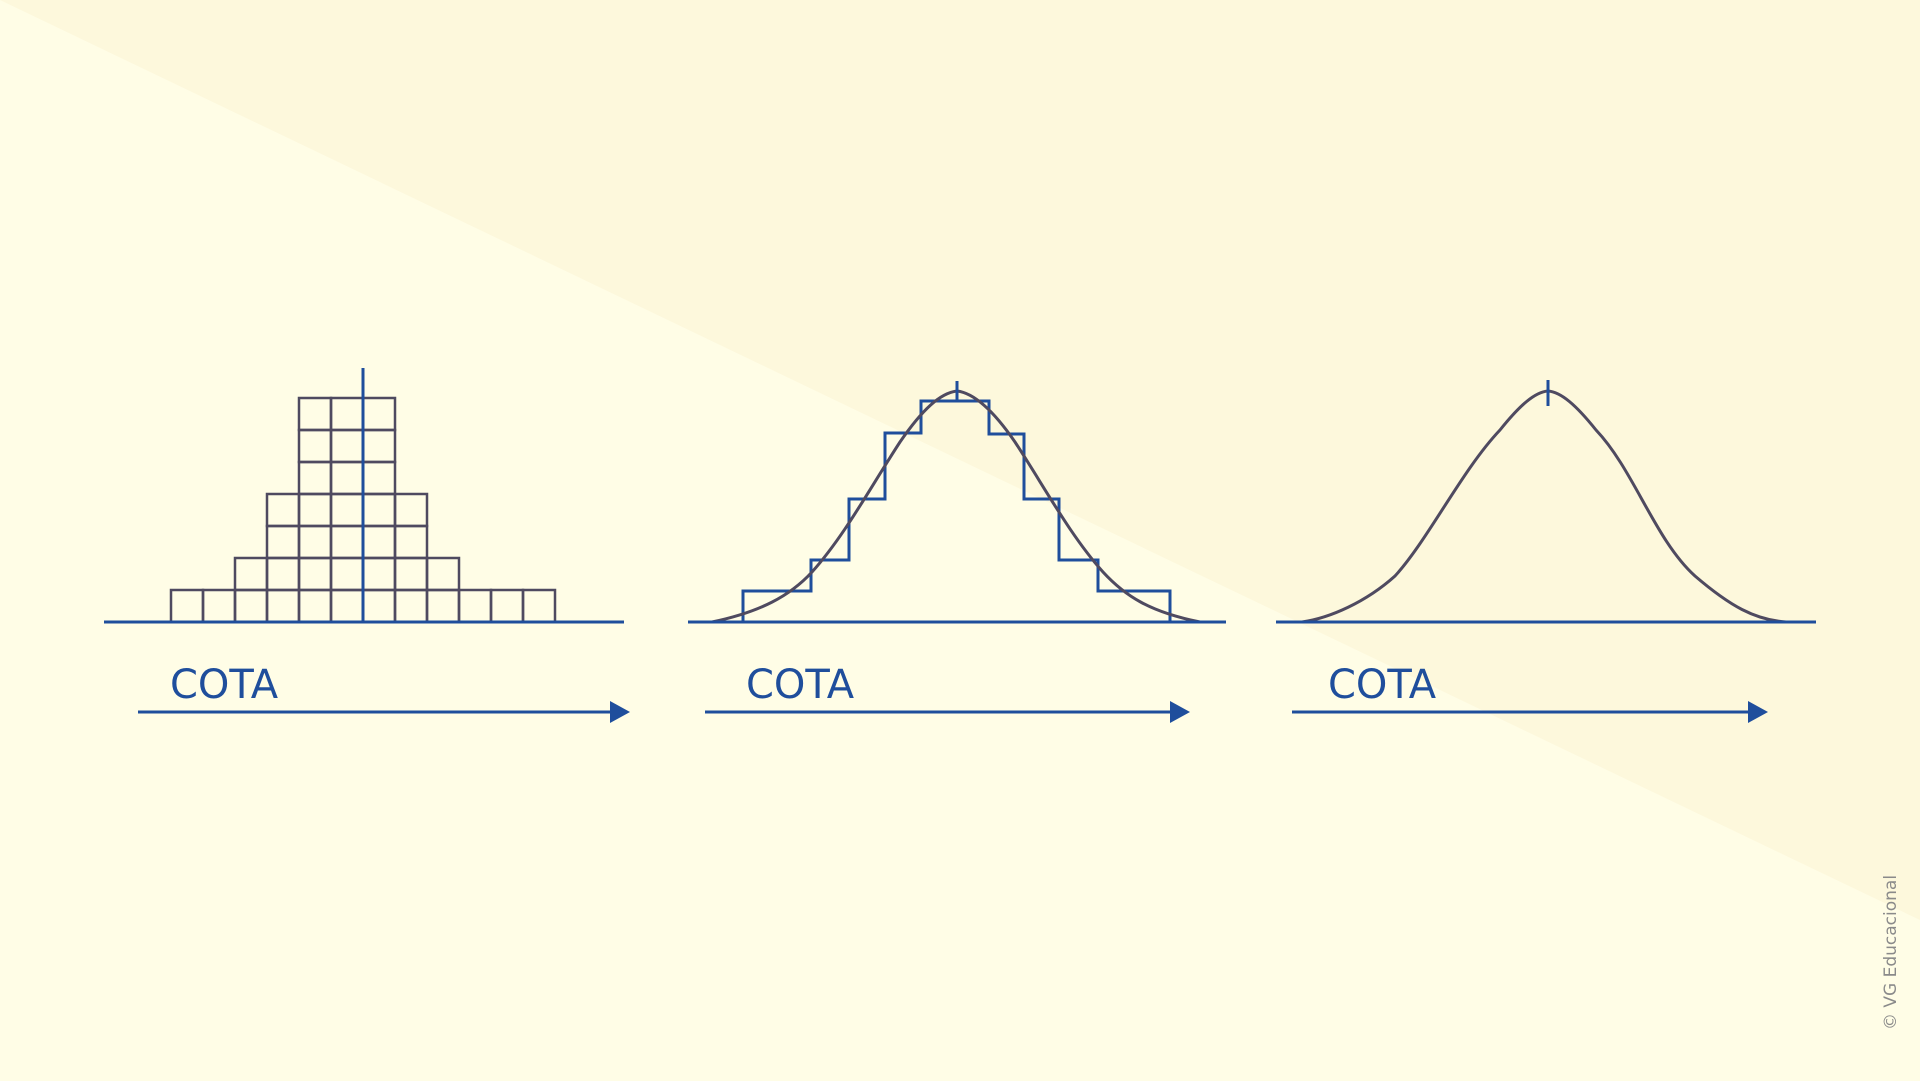 The width and height of the screenshot is (1920, 1081). What do you see at coordinates (224, 685) in the screenshot?
I see `axis-label-cota-1: COTA` at bounding box center [224, 685].